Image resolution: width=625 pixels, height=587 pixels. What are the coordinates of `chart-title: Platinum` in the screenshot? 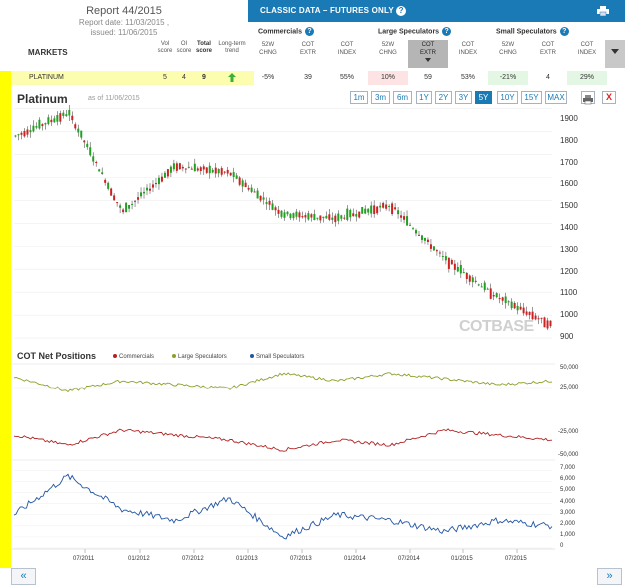 It's located at (42, 99).